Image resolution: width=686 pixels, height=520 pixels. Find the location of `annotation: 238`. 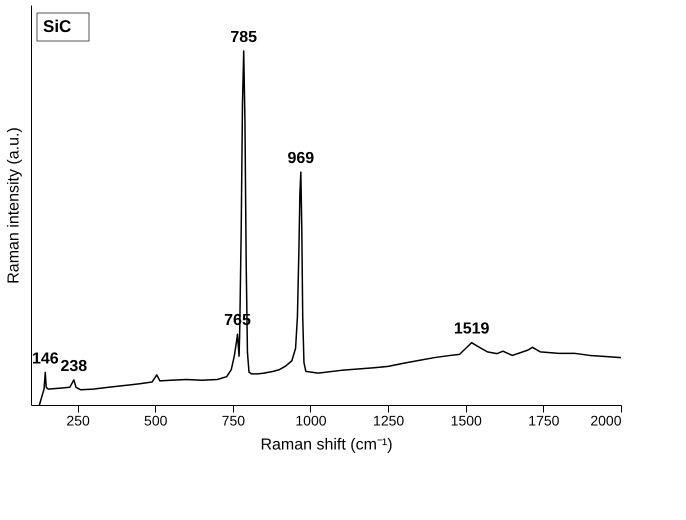

annotation: 238 is located at coordinates (74, 366).